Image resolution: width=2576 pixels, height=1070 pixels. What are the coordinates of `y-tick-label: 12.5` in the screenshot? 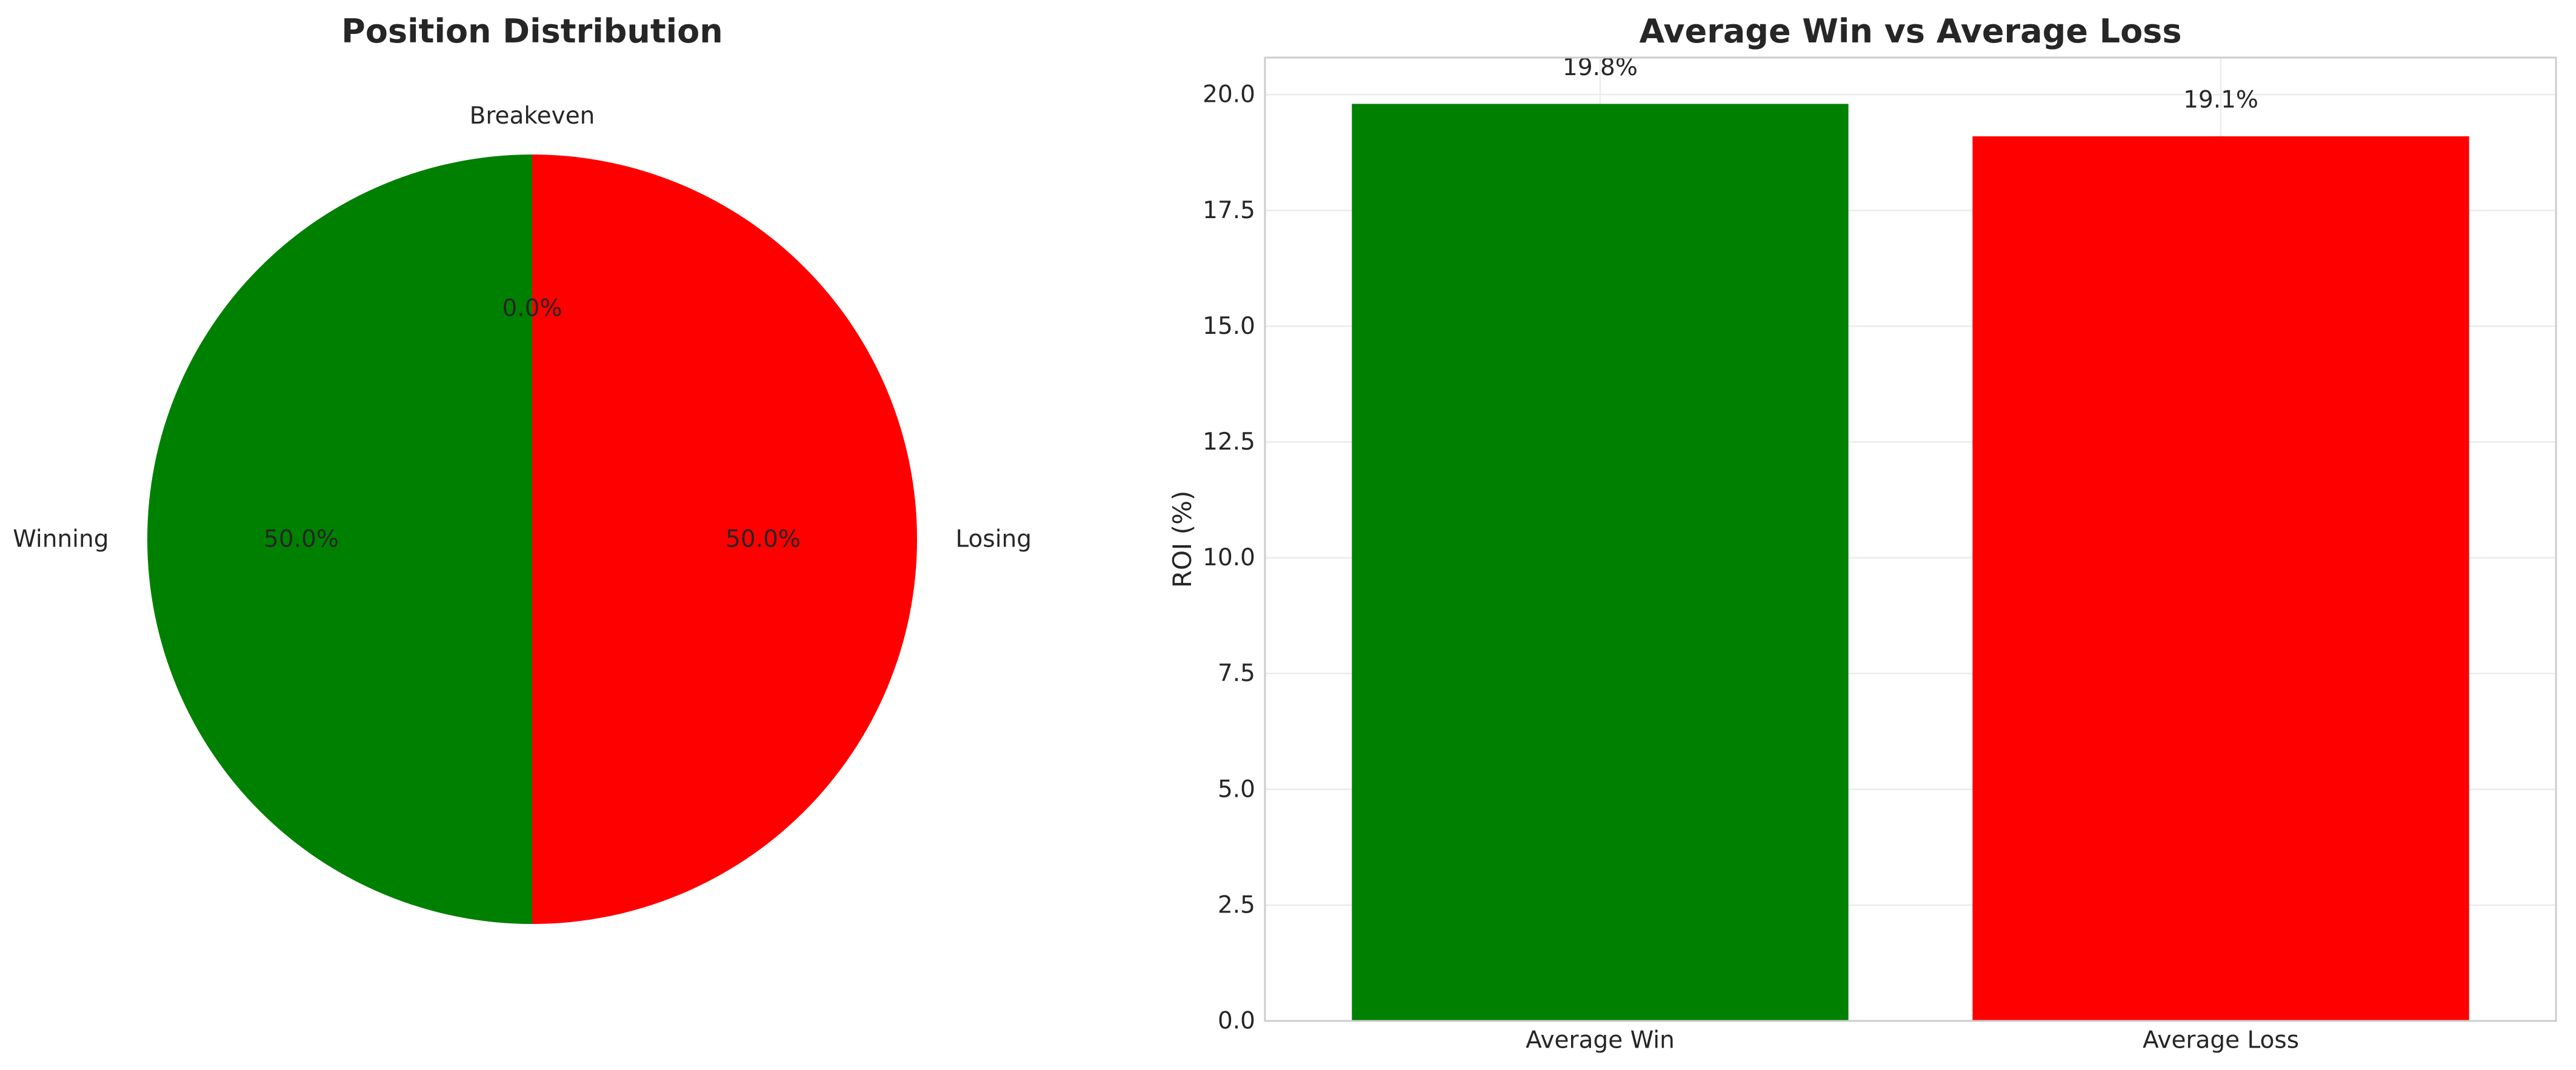 It's located at (1229, 442).